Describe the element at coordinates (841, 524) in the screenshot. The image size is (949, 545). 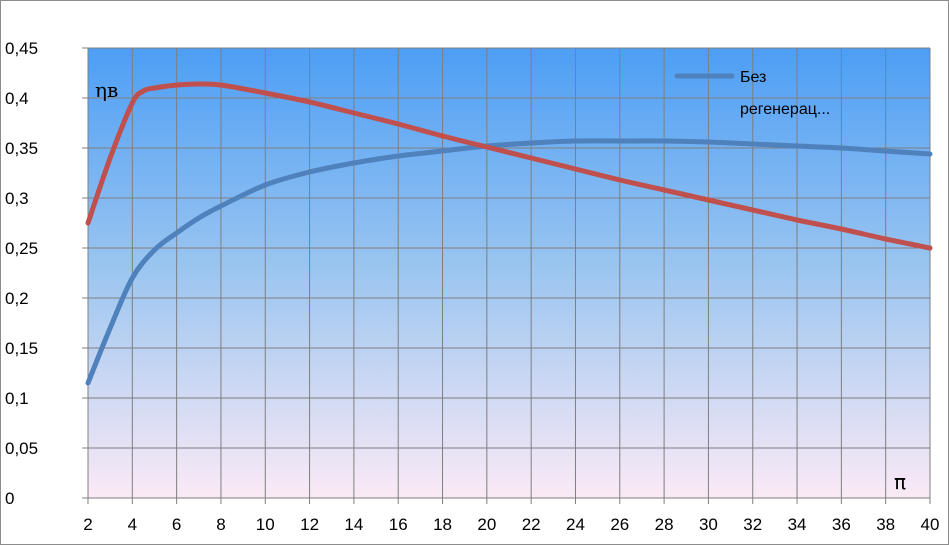
I see `x-tick-label: 36` at that location.